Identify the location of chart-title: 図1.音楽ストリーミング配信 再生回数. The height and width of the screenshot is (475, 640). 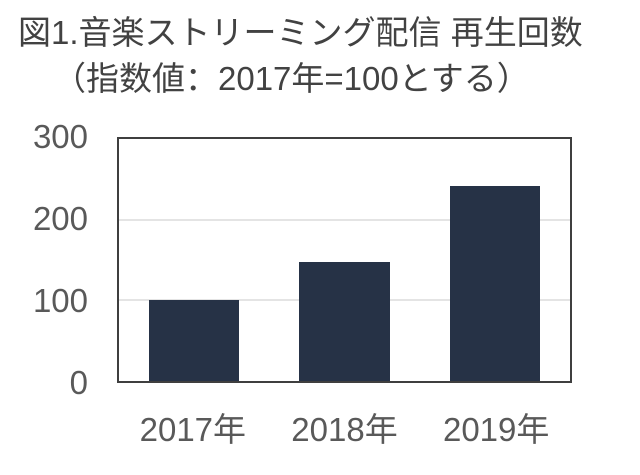
(300, 32).